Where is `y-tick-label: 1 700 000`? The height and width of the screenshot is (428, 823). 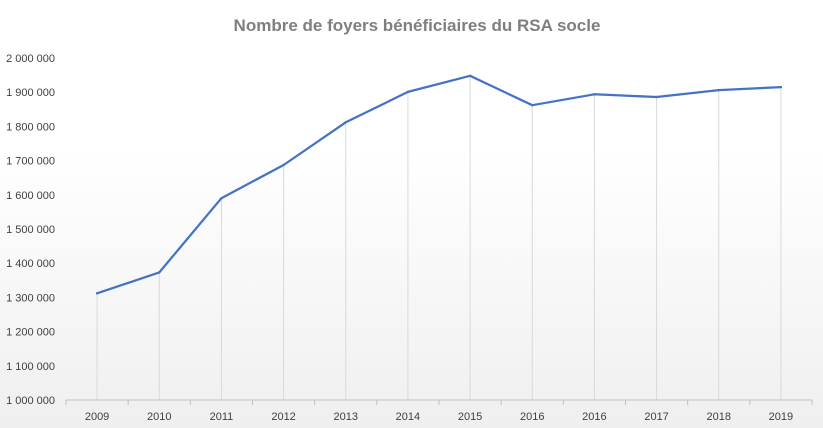 y-tick-label: 1 700 000 is located at coordinates (30, 162).